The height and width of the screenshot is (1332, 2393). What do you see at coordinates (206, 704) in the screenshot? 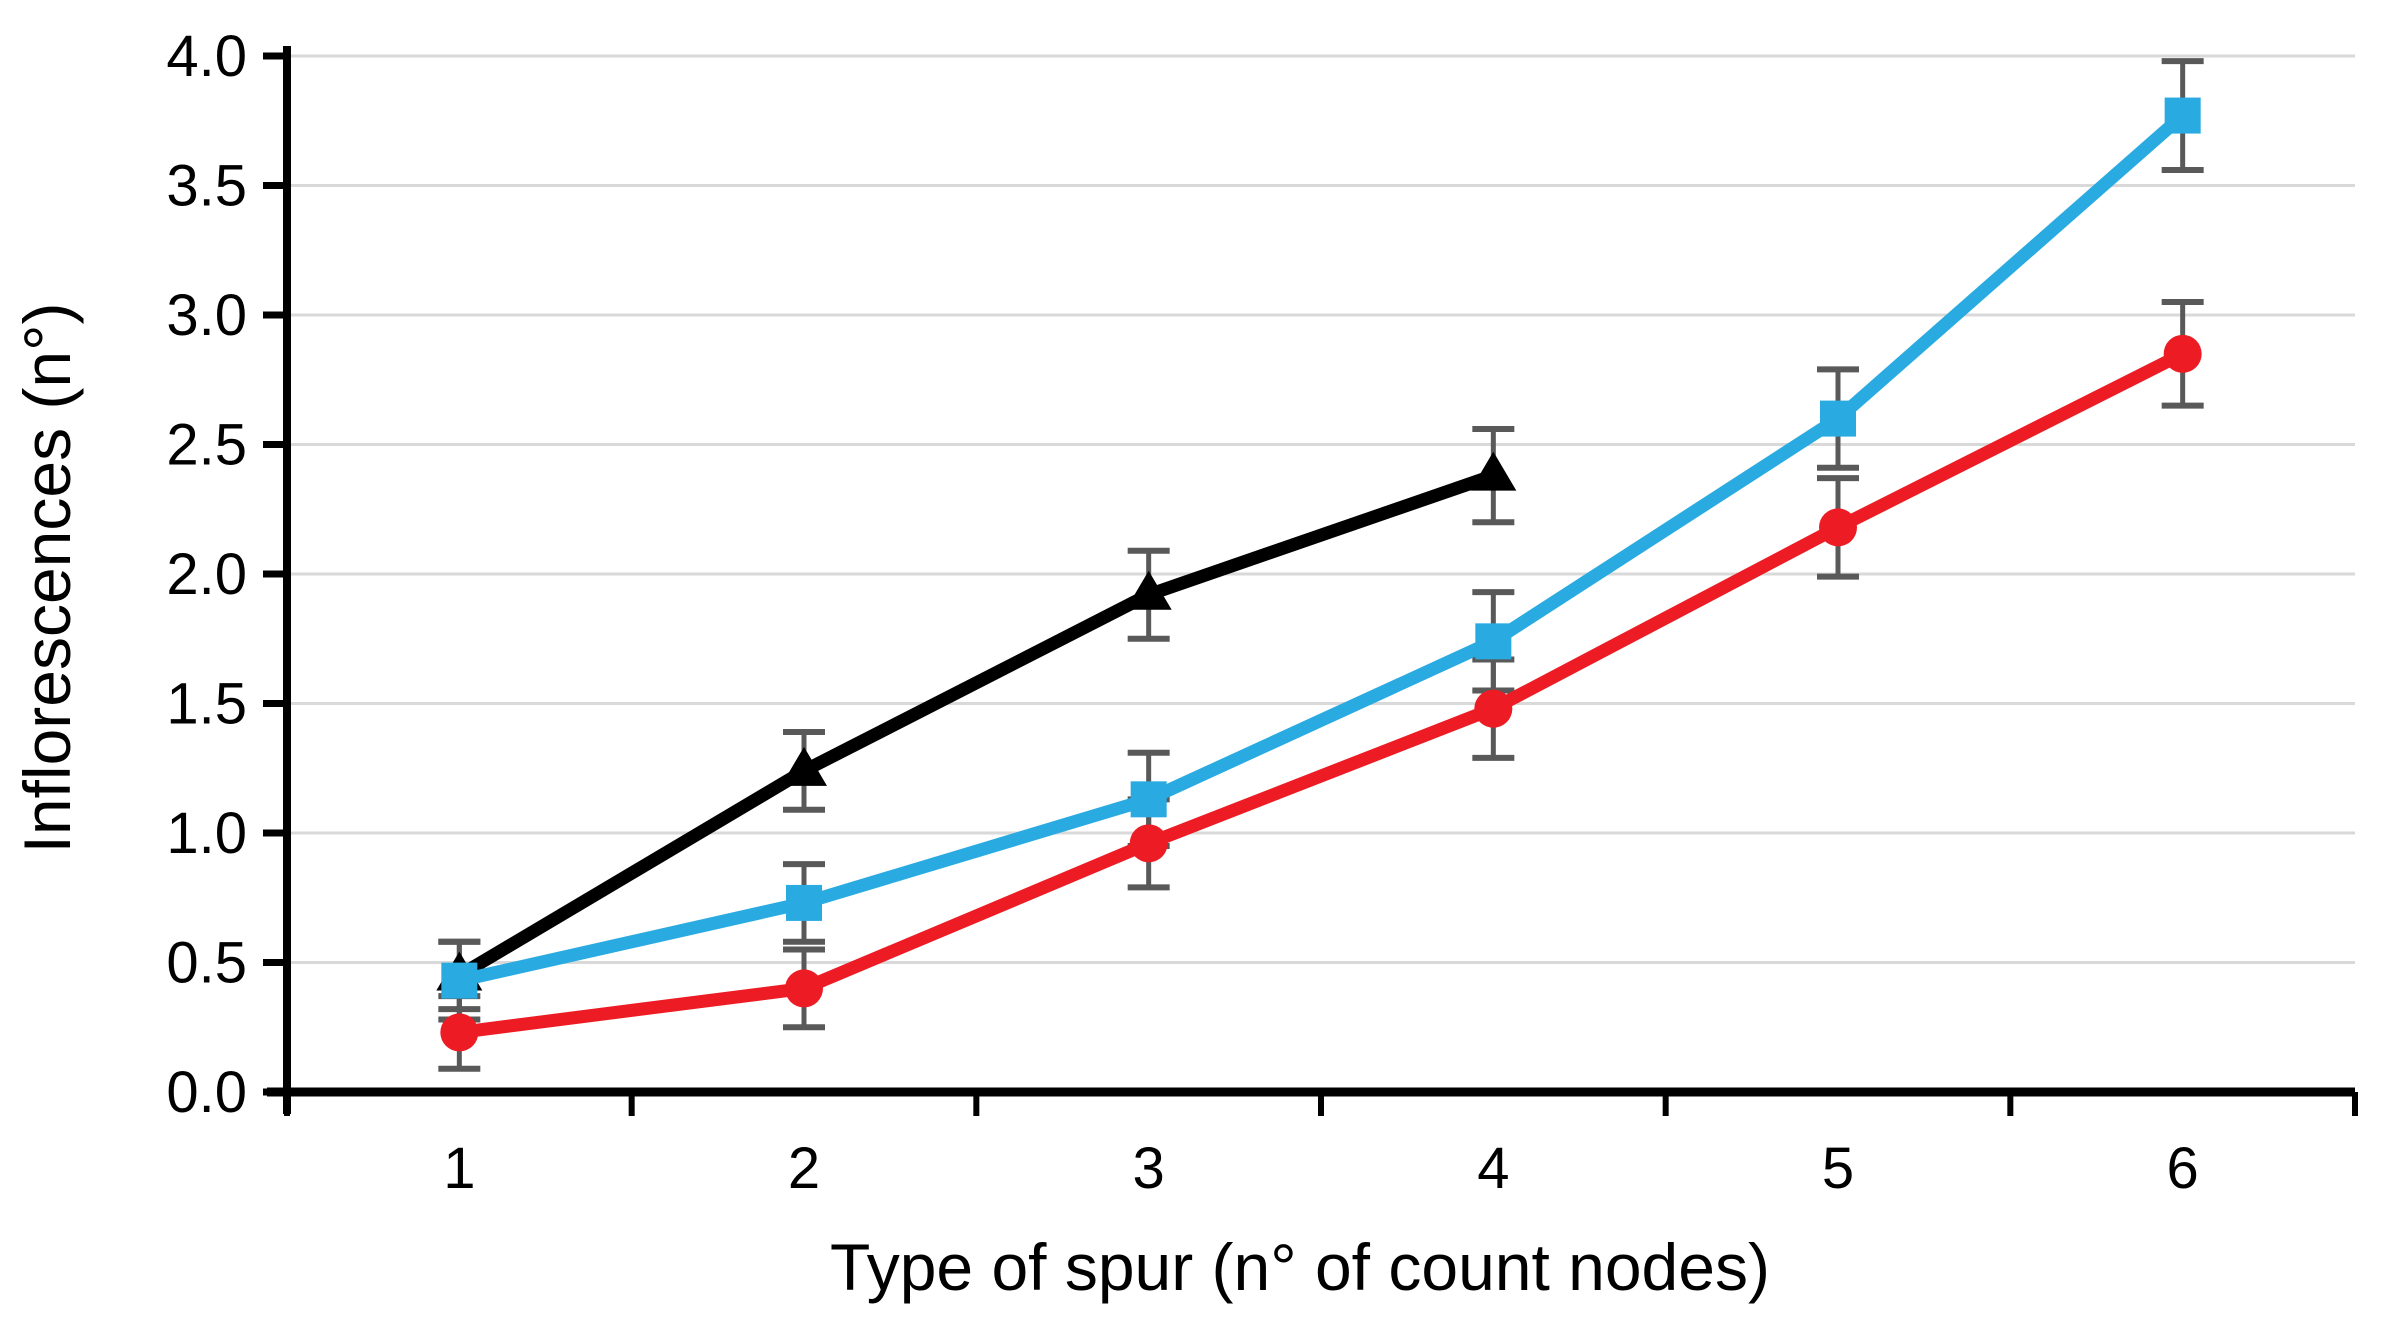
I see `y-tick-label: 1.5` at bounding box center [206, 704].